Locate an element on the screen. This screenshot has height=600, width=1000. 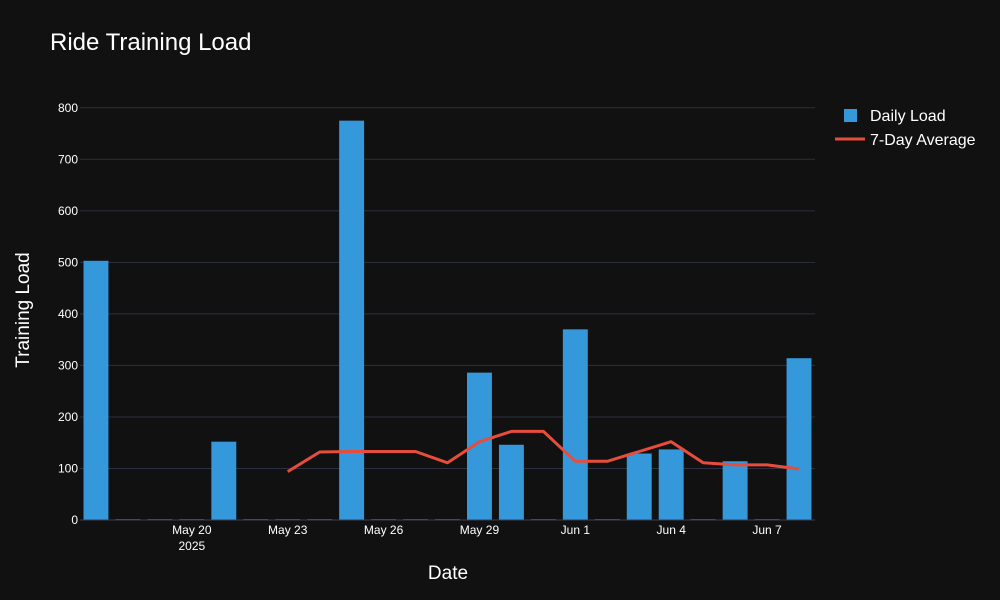
y-tick-label: 300 is located at coordinates (68, 365).